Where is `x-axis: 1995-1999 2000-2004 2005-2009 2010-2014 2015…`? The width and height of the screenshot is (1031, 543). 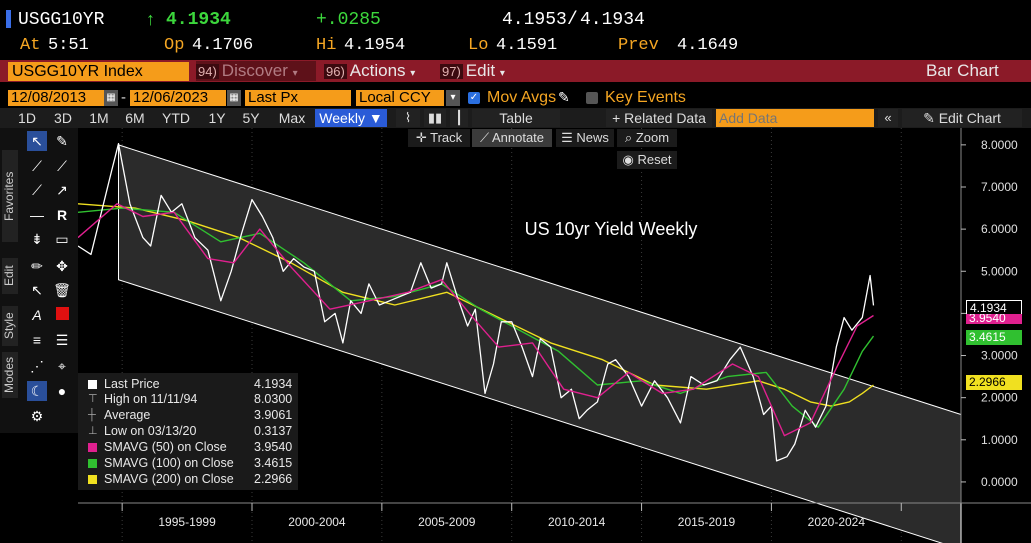
x-axis: 1995-1999 2000-2004 2005-2009 2010-2014 2015… is located at coordinates (511, 516).